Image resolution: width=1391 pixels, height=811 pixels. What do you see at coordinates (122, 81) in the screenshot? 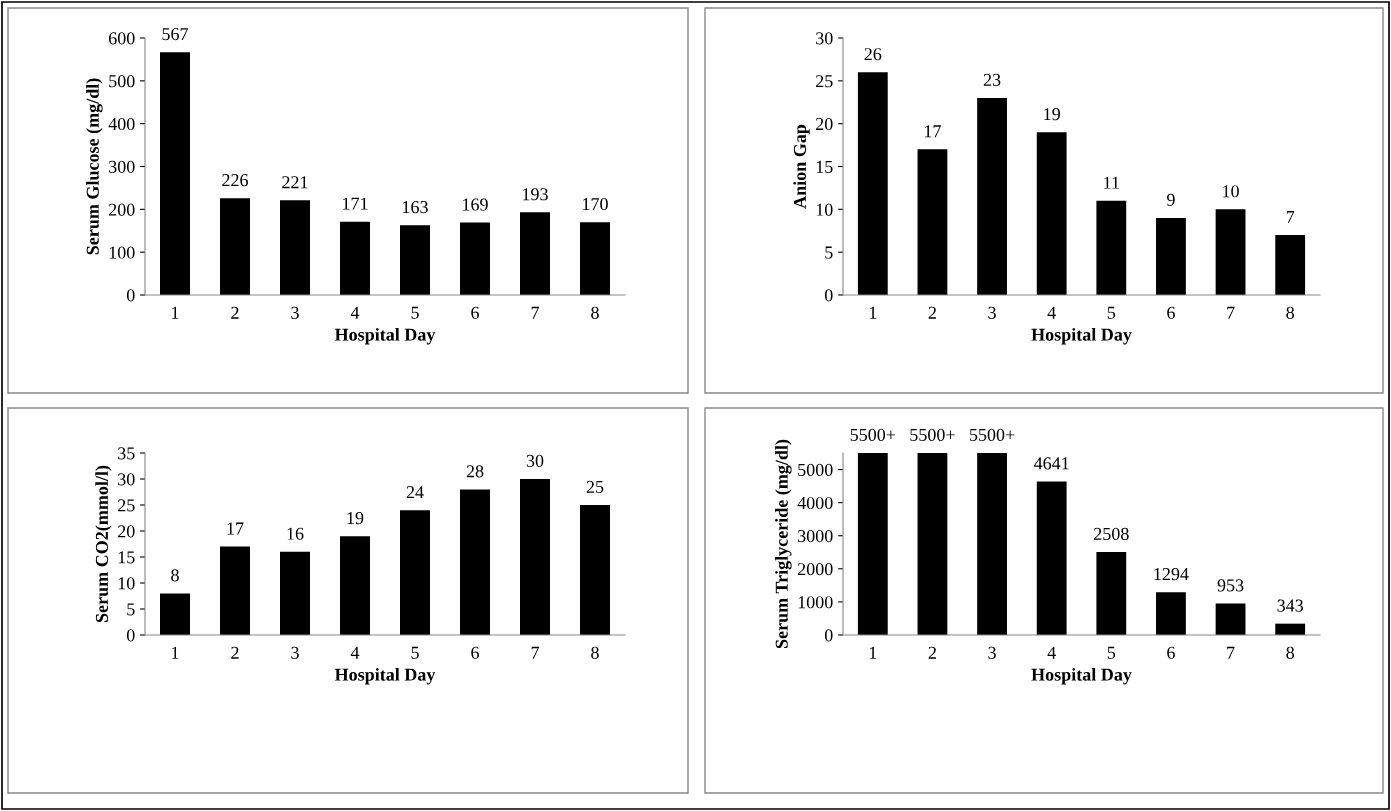
I see `y-tick-label: 500` at bounding box center [122, 81].